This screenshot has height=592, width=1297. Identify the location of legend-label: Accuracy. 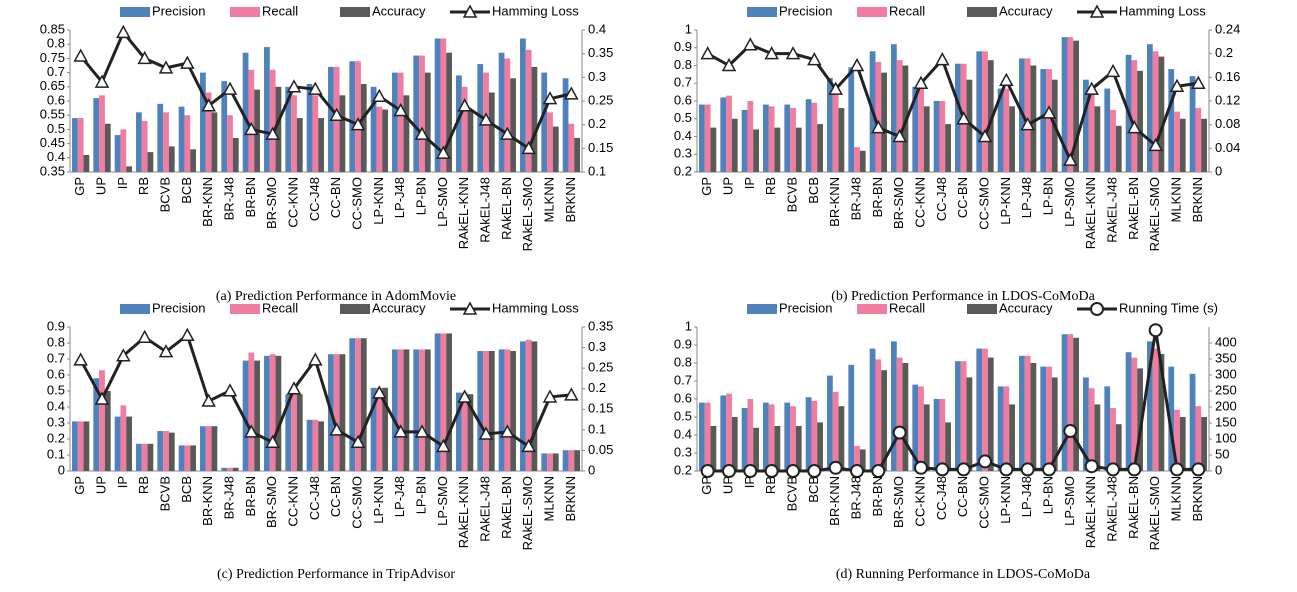
(1026, 10).